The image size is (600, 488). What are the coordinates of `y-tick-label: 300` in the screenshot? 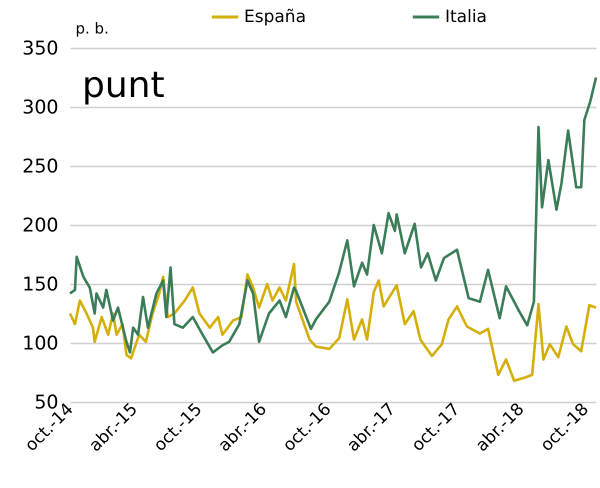 It's located at (40, 107).